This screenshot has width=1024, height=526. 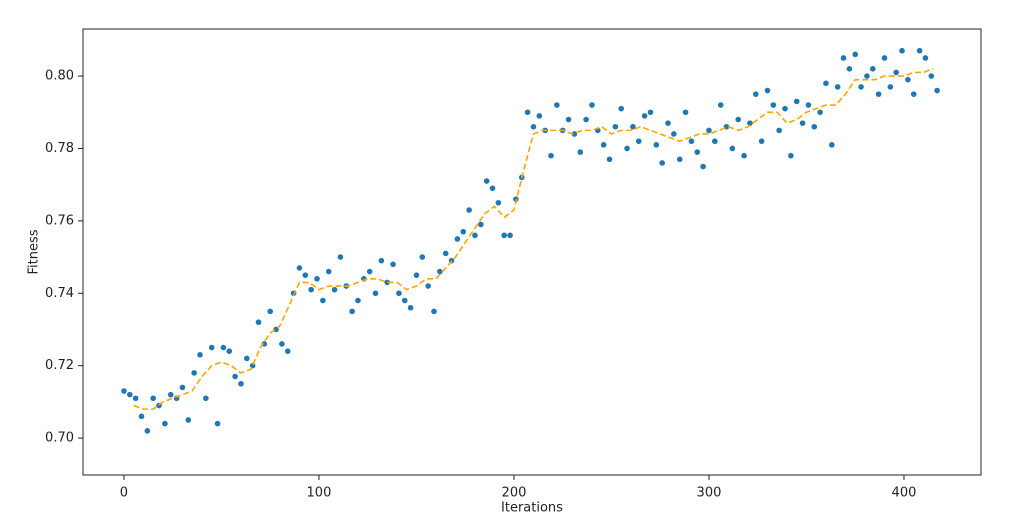 I want to click on y-tick-label: 0.70, so click(x=59, y=438).